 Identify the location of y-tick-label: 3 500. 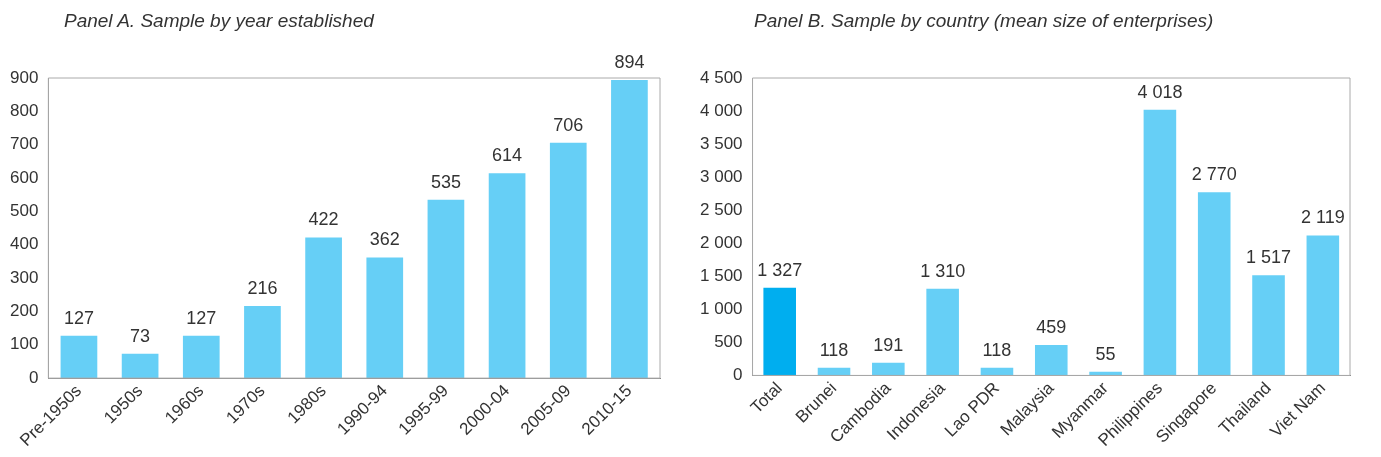
(721, 143).